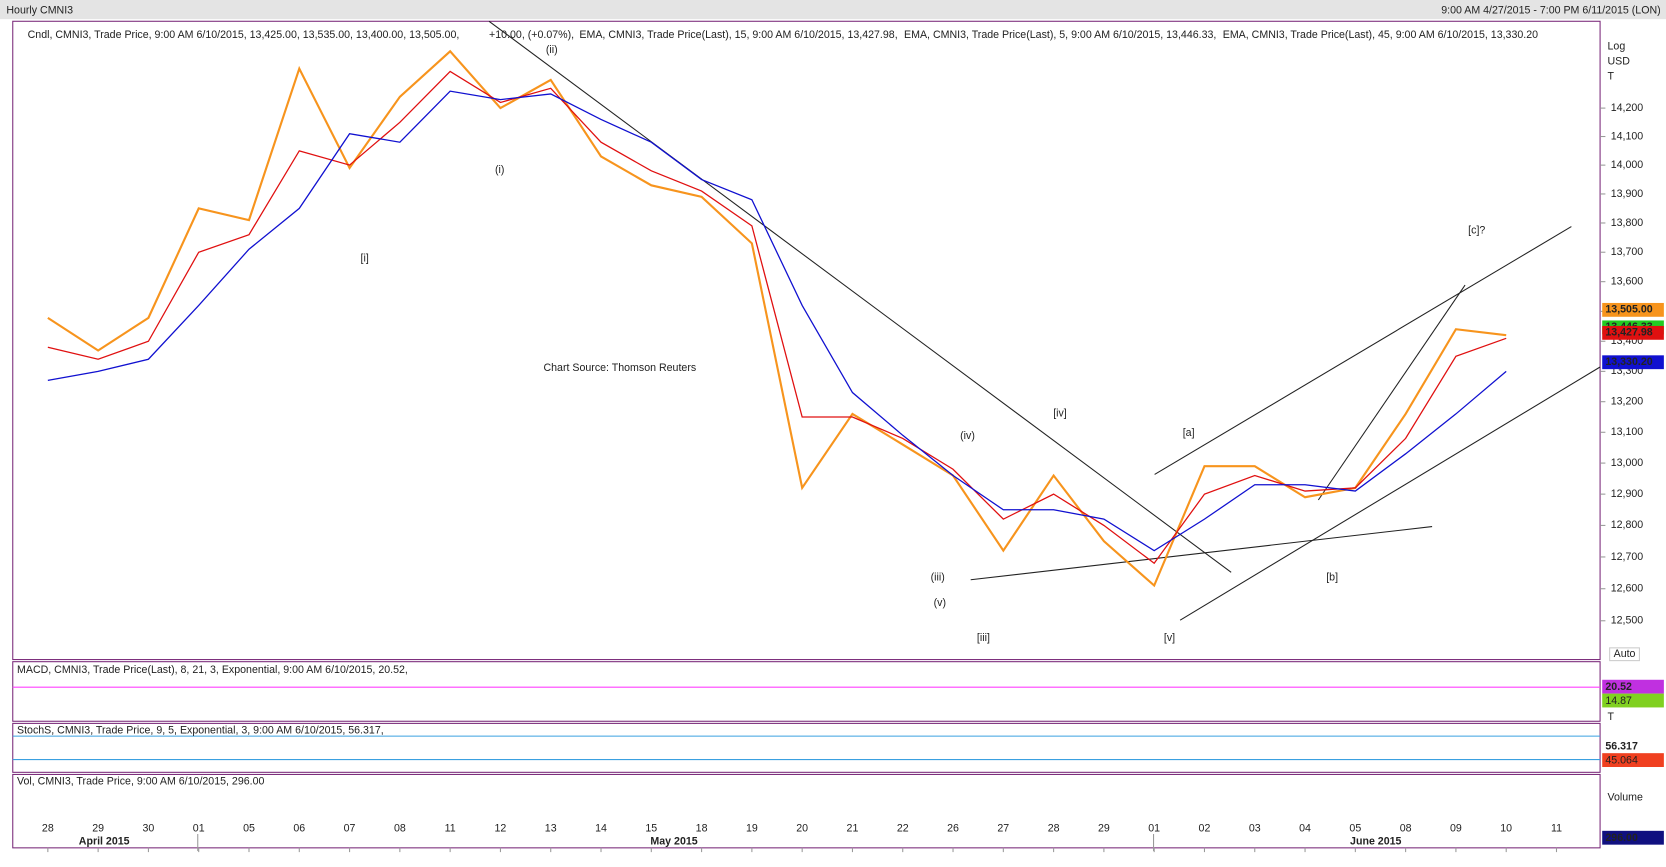 This screenshot has width=1666, height=867. I want to click on change-legend: +10.00, (+0.07%),, so click(531, 35).